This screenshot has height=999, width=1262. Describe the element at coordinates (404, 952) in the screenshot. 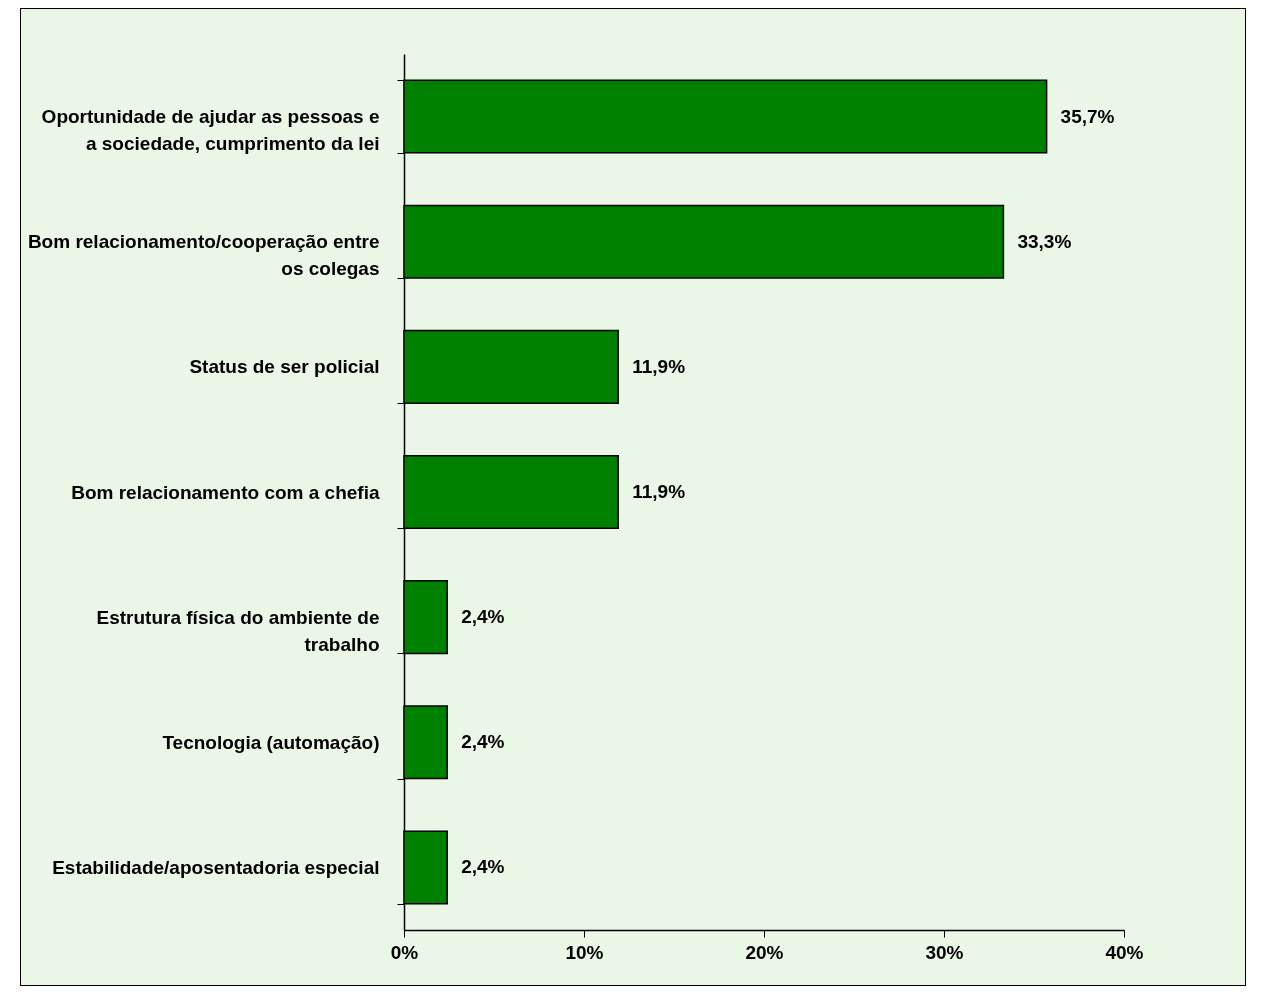

I see `x-tick-label: 0%` at that location.